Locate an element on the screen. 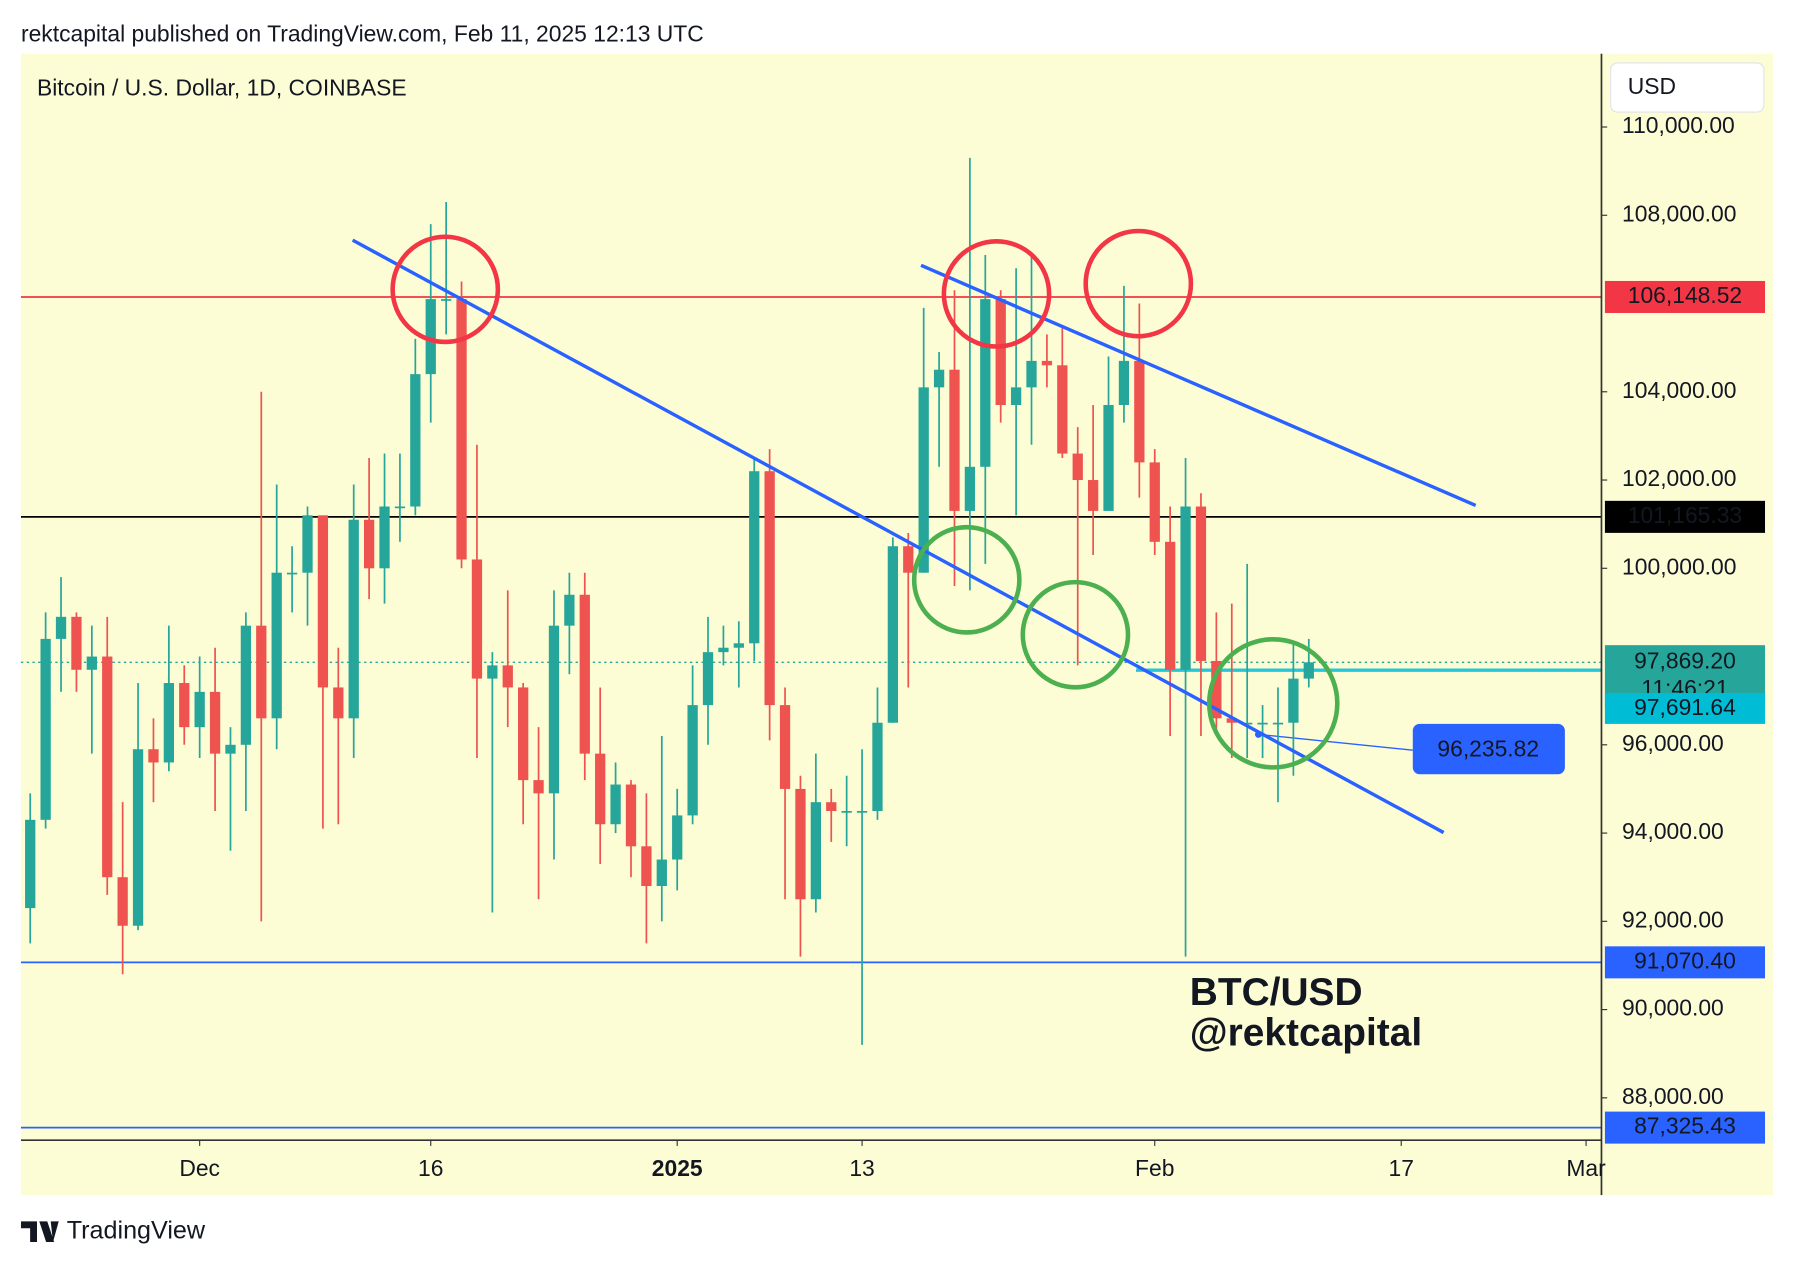 This screenshot has height=1266, width=1794. watermark: BTC/USD is located at coordinates (1276, 992).